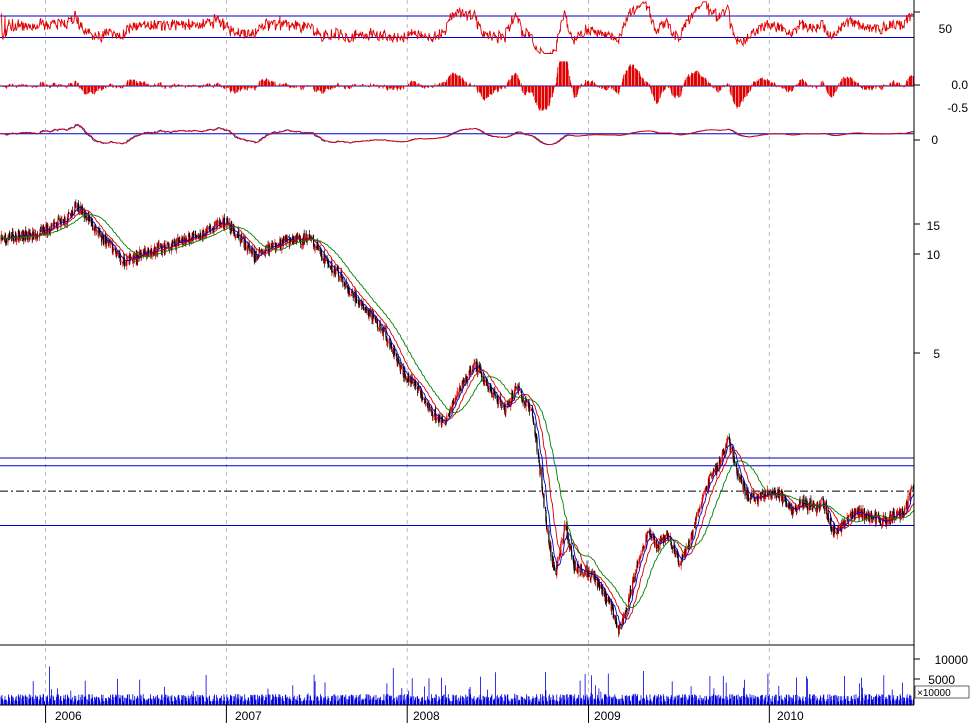 Image resolution: width=971 pixels, height=728 pixels. Describe the element at coordinates (957, 108) in the screenshot. I see `hist-y-tick-label: -0.5` at that location.